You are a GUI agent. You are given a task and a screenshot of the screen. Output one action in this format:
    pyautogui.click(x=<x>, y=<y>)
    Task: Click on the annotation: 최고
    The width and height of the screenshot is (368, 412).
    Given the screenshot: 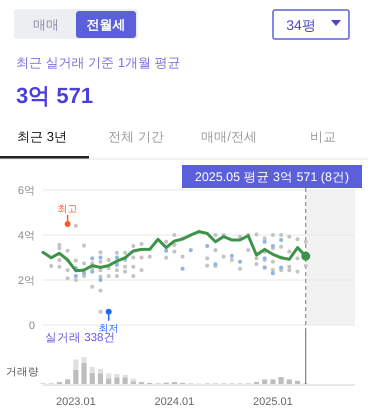 What is the action you would take?
    pyautogui.click(x=68, y=209)
    